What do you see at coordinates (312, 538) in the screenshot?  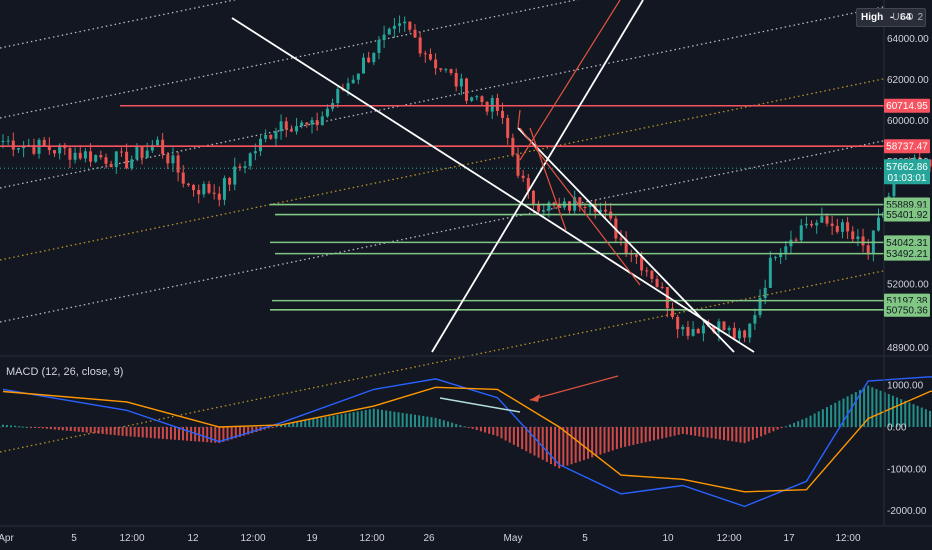 I see `time-tick-label: 19` at bounding box center [312, 538].